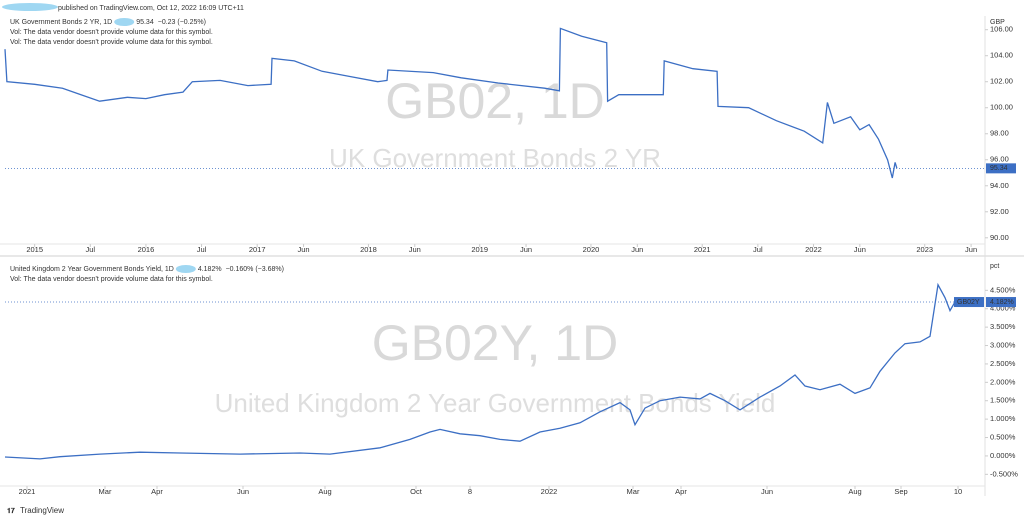  What do you see at coordinates (1001, 29) in the screenshot?
I see `y-tick-label: 106.00` at bounding box center [1001, 29].